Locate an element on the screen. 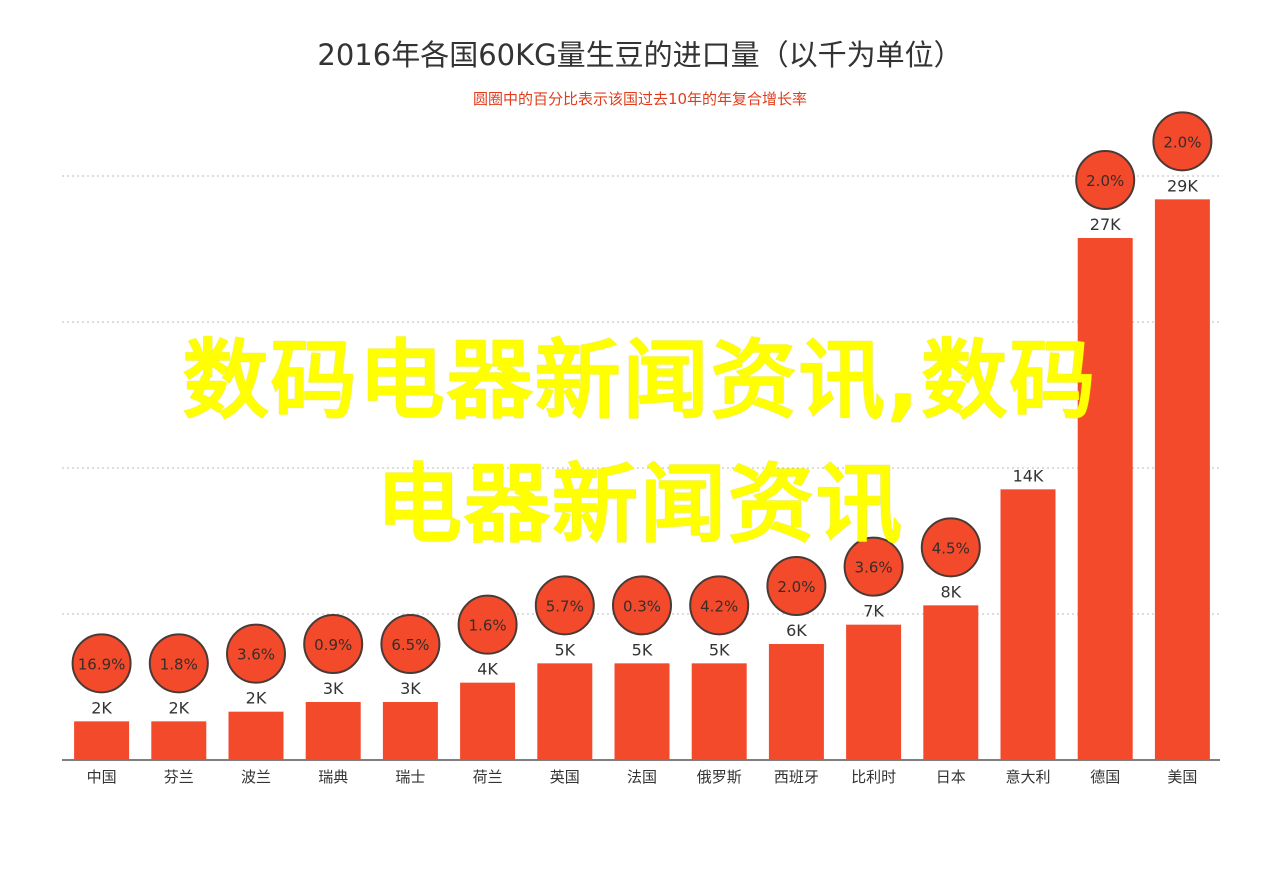  value-label: 6K is located at coordinates (796, 630).